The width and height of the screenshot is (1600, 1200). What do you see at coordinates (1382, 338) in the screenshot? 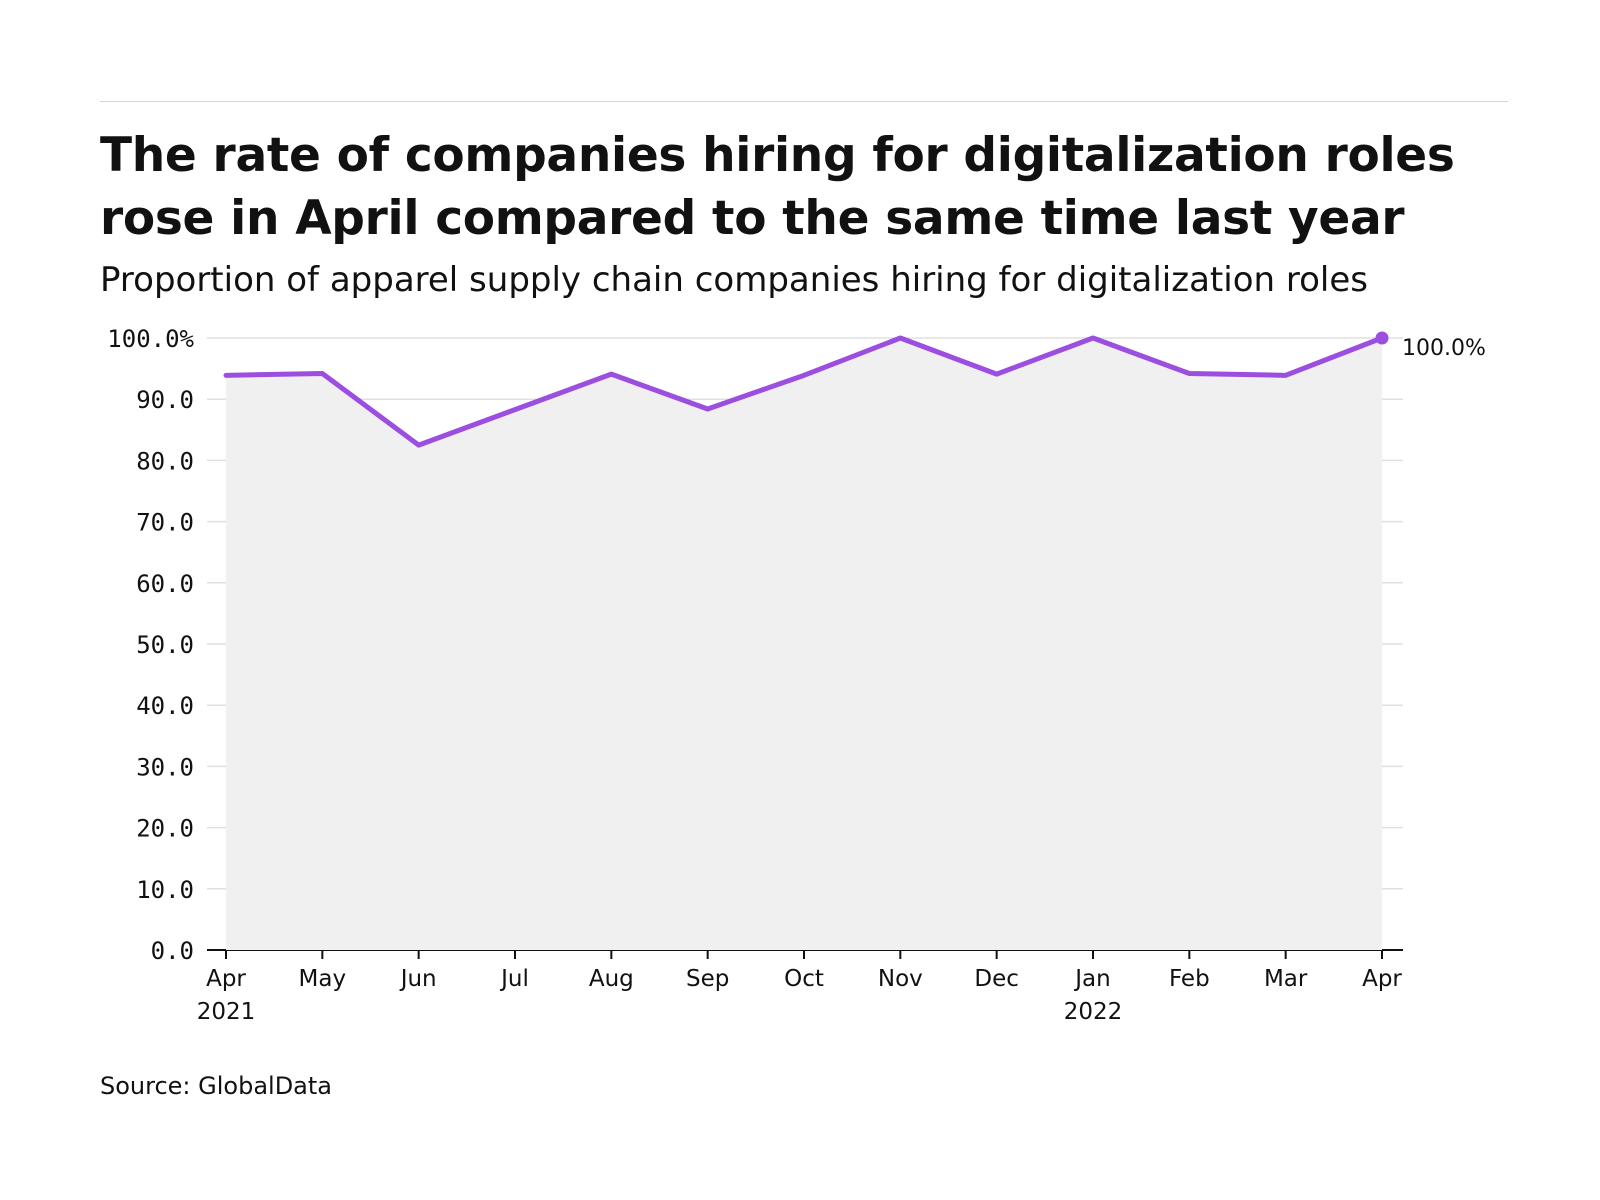
I see `end-point-marker` at bounding box center [1382, 338].